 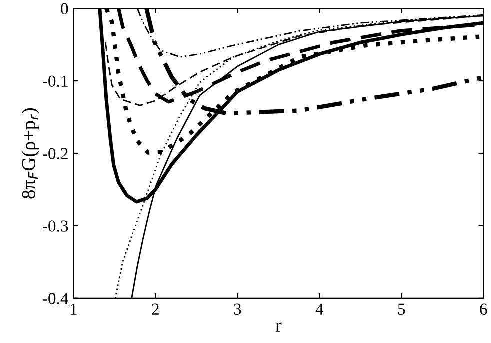 What do you see at coordinates (55, 226) in the screenshot?
I see `y-tick-label: -0.3` at bounding box center [55, 226].